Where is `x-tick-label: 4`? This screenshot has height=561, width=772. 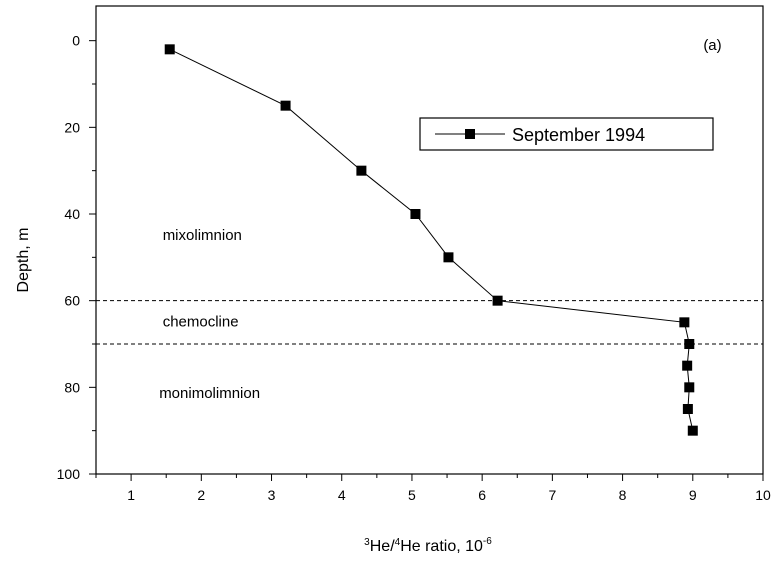 x-tick-label: 4 is located at coordinates (342, 495).